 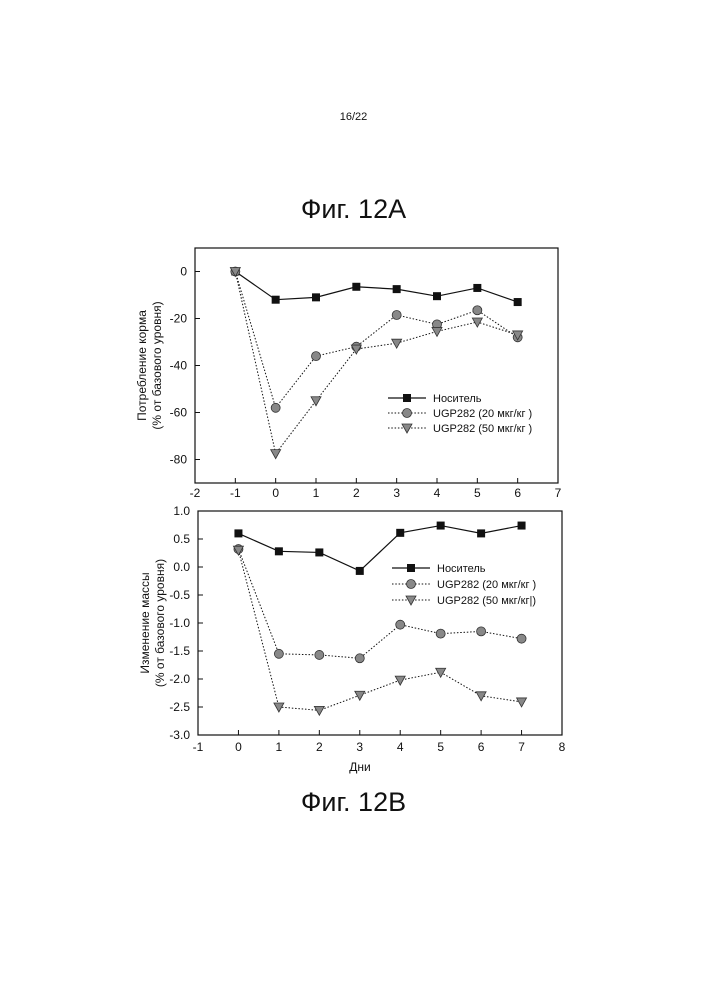 What do you see at coordinates (179, 707) in the screenshot?
I see `y-tick-label: -2.5` at bounding box center [179, 707].